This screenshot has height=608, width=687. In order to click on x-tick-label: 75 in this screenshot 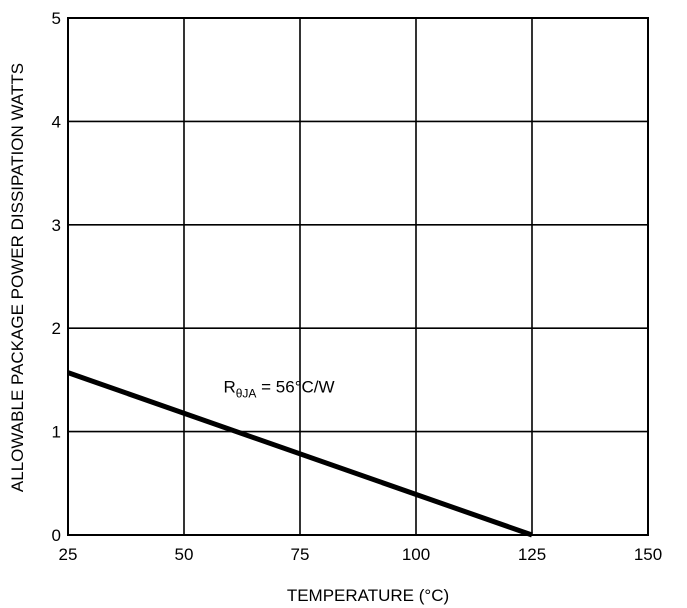, I will do `click(300, 554)`.